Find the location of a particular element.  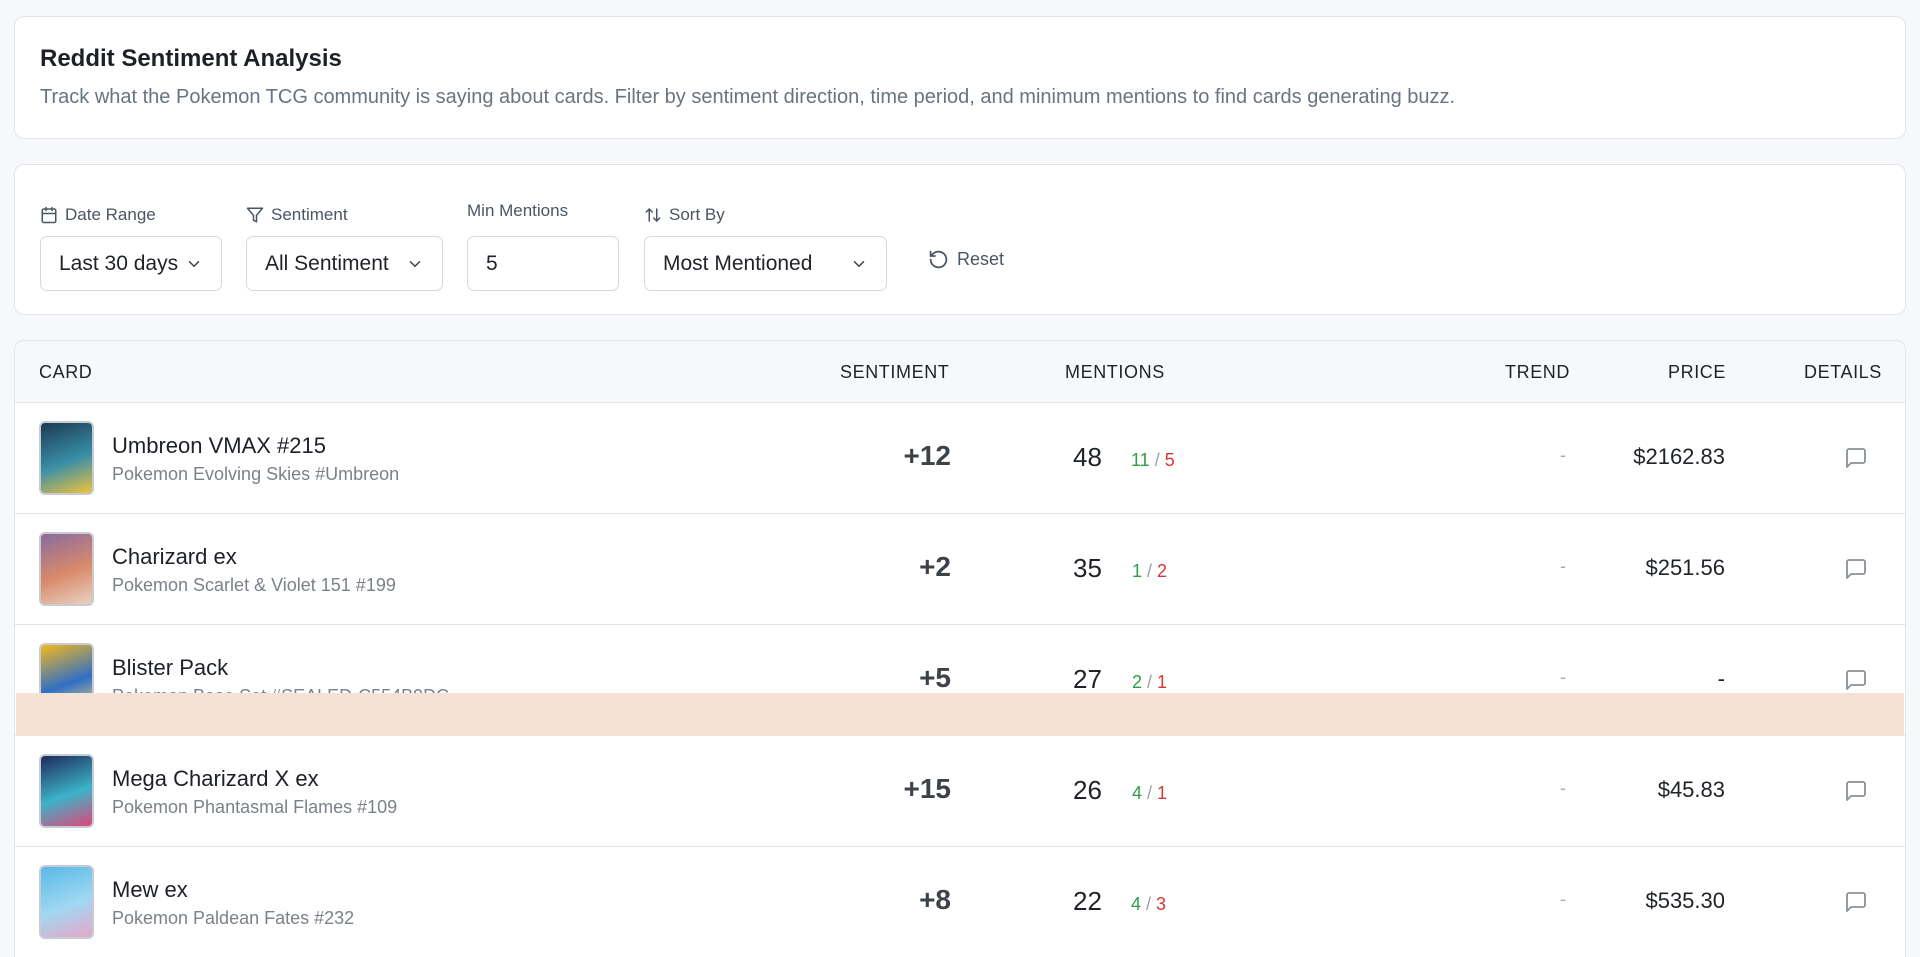

highlight-overlay is located at coordinates (960, 714).